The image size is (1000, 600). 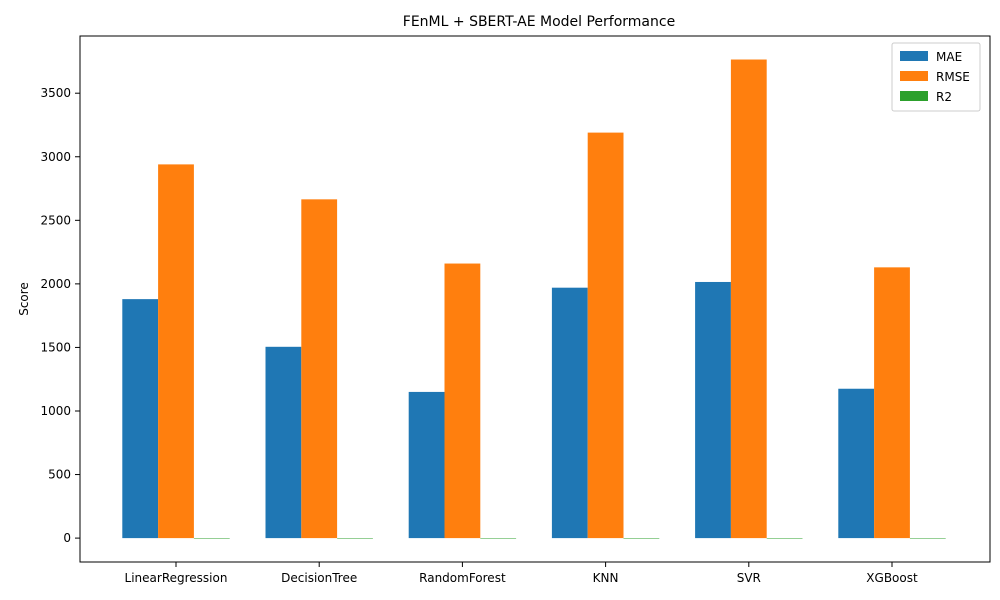 I want to click on y-tick-label: 500, so click(x=59, y=475).